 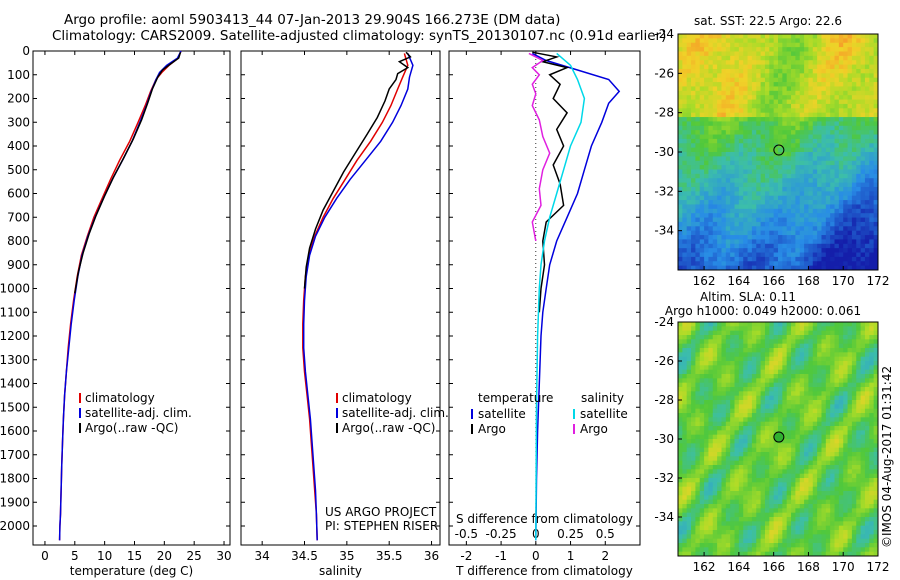 What do you see at coordinates (664, 34) in the screenshot?
I see `map-ytick-label: -24` at bounding box center [664, 34].